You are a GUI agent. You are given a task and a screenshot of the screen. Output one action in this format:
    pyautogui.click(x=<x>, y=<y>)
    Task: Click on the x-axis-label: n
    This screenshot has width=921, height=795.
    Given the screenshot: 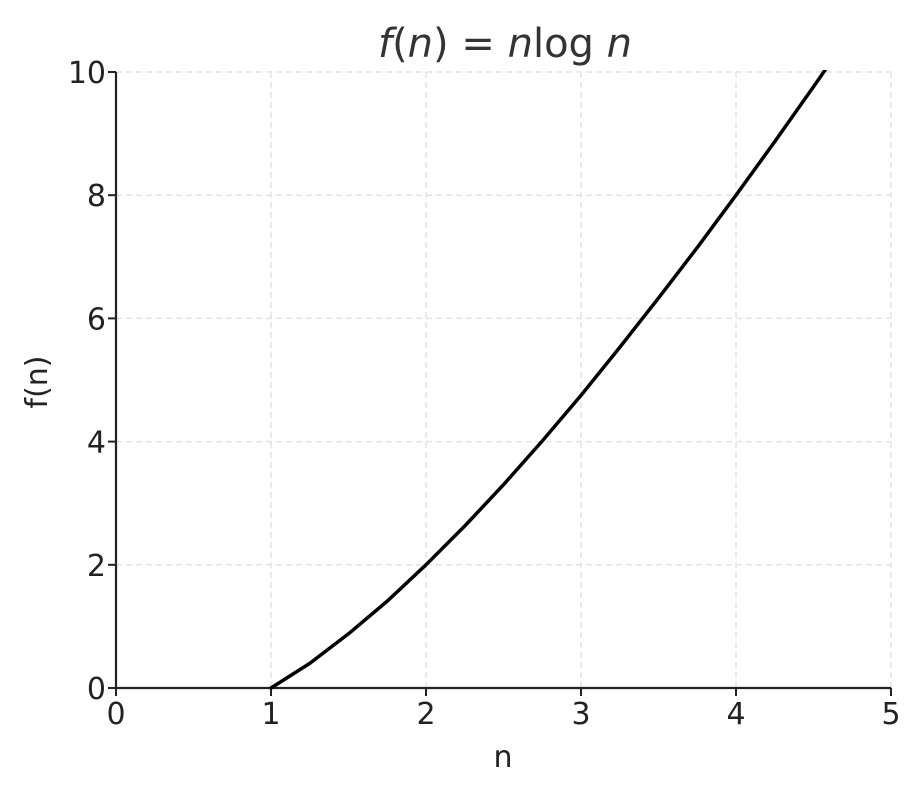 What is the action you would take?
    pyautogui.click(x=502, y=757)
    